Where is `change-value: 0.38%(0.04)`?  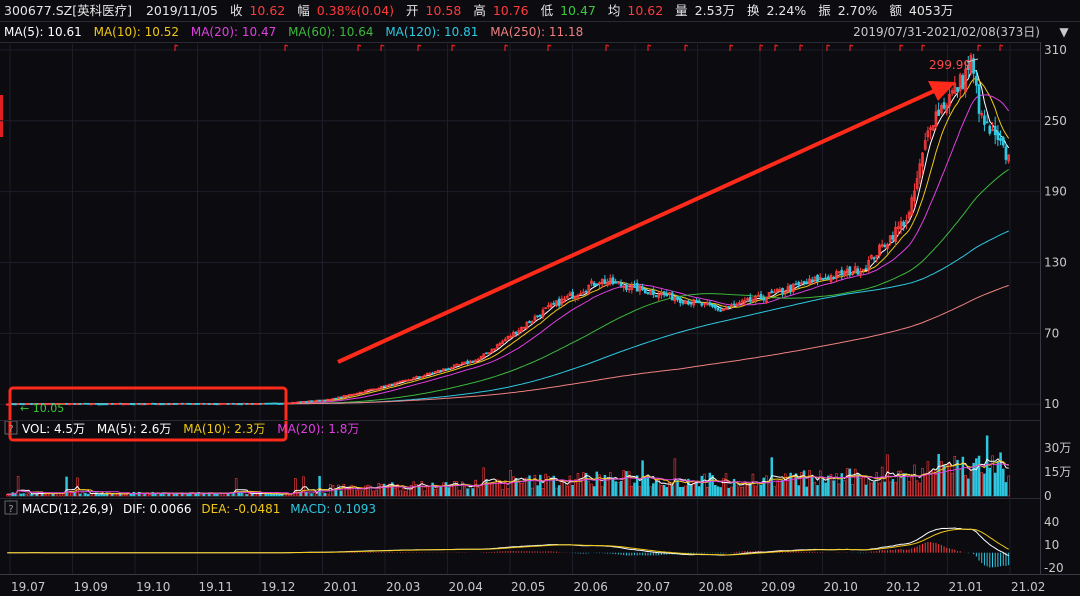
change-value: 0.38%(0.04) is located at coordinates (355, 10).